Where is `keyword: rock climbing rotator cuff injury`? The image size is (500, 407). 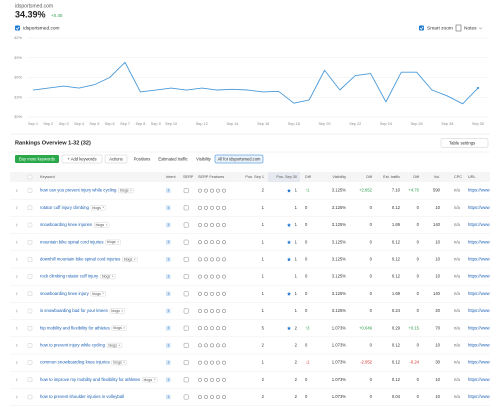
keyword: rock climbing rotator cuff injury is located at coordinates (69, 276).